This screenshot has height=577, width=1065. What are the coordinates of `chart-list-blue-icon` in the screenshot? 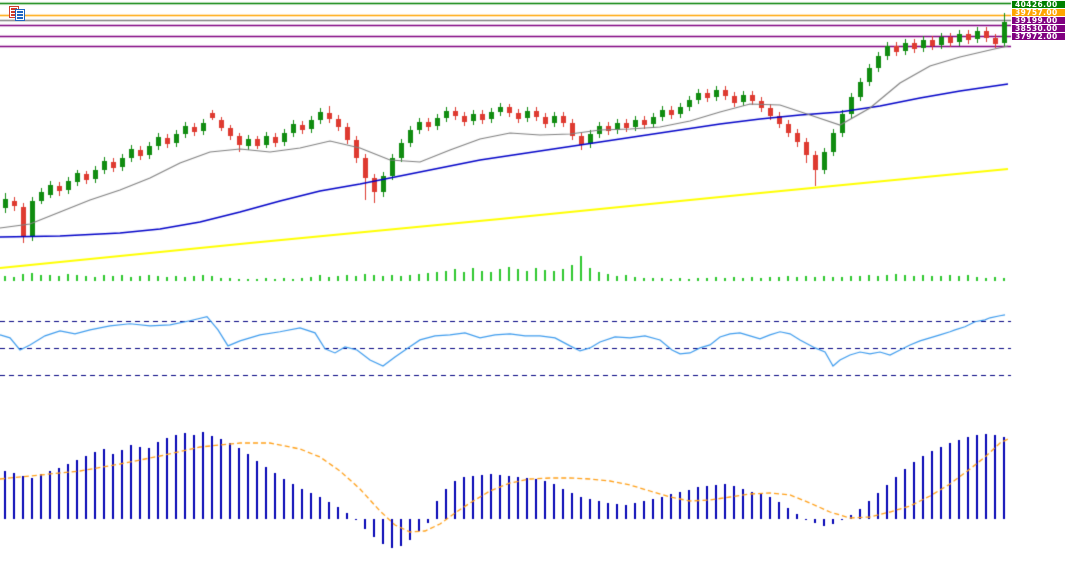 It's located at (20, 15).